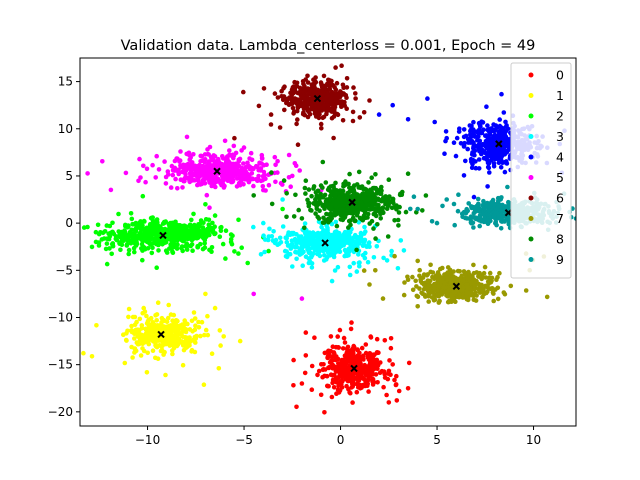 The image size is (640, 480). Describe the element at coordinates (437, 440) in the screenshot. I see `x-tick-label: 5` at that location.